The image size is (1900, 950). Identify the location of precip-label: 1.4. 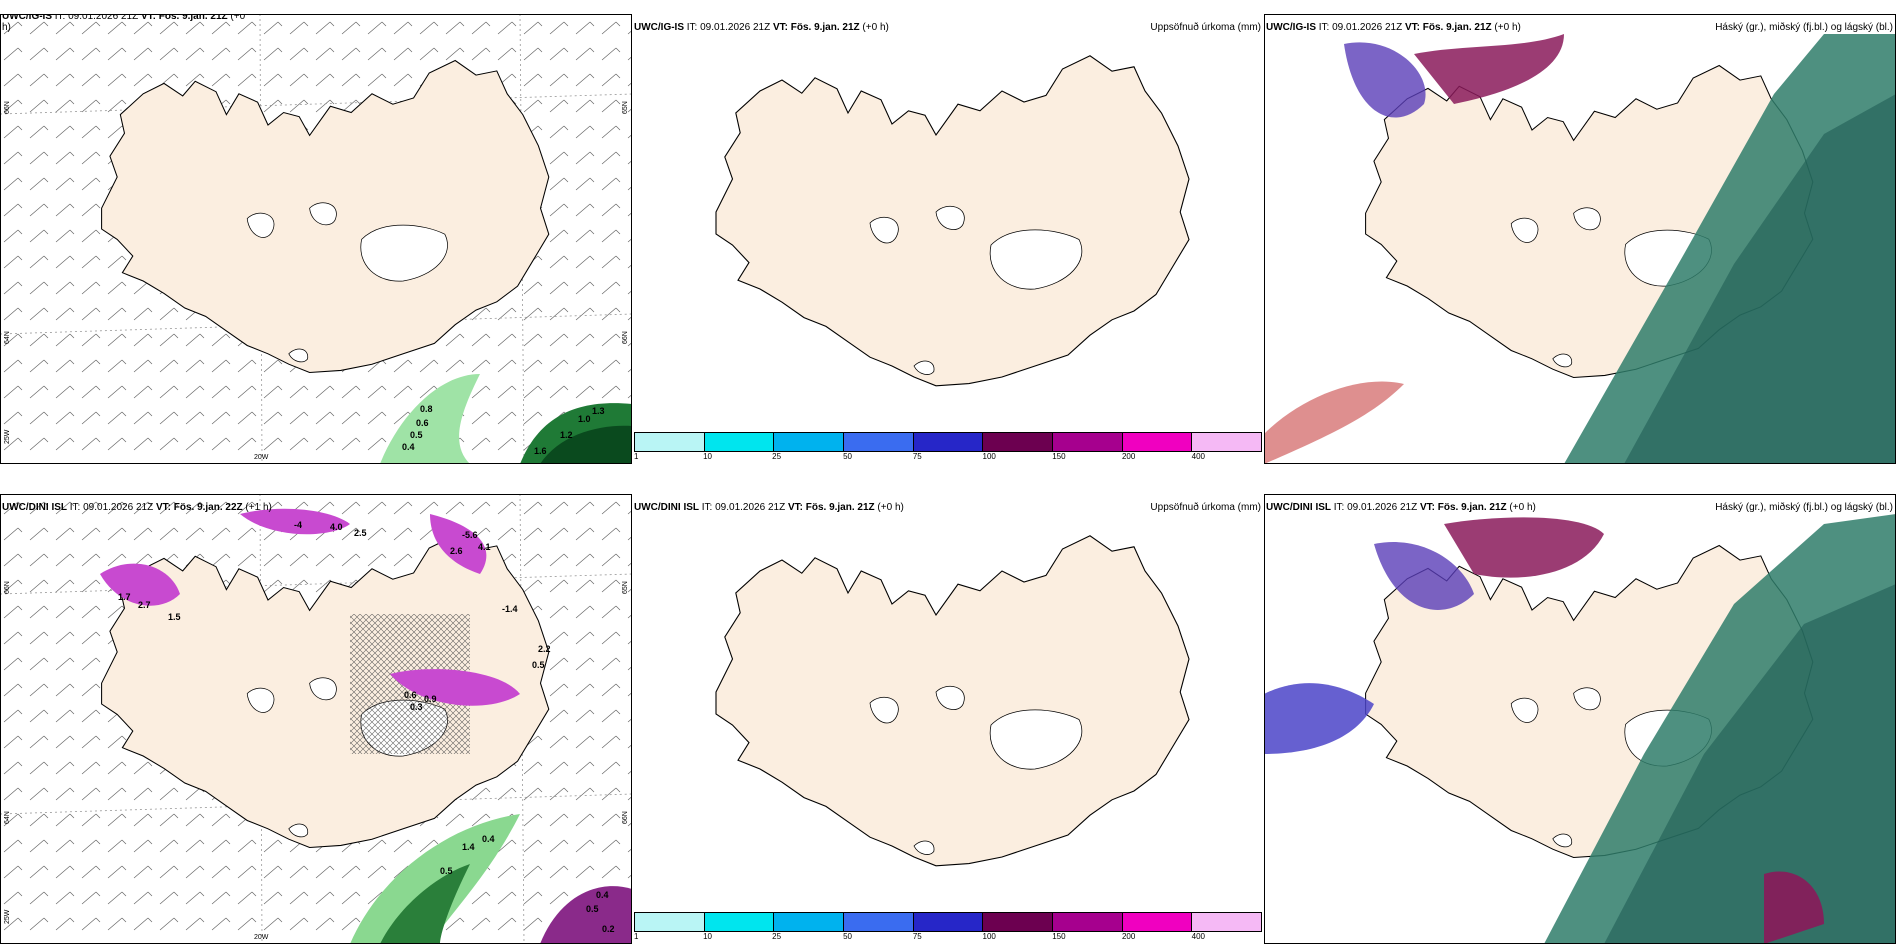
(468, 847).